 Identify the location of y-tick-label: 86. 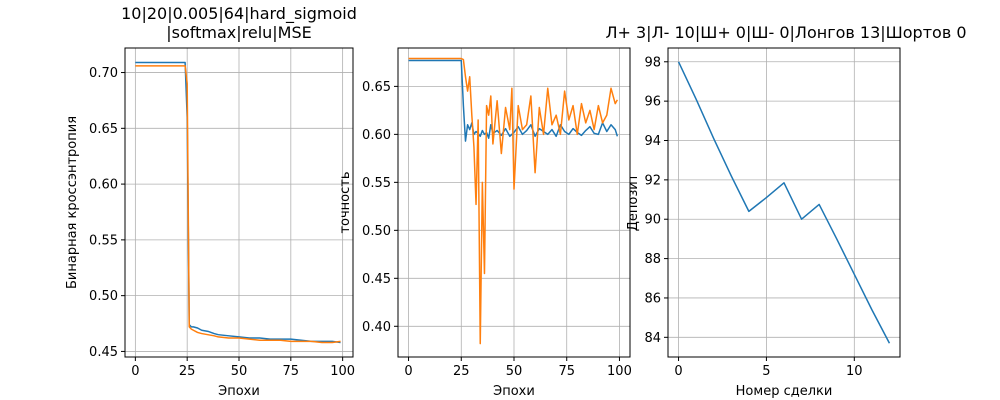
(652, 298).